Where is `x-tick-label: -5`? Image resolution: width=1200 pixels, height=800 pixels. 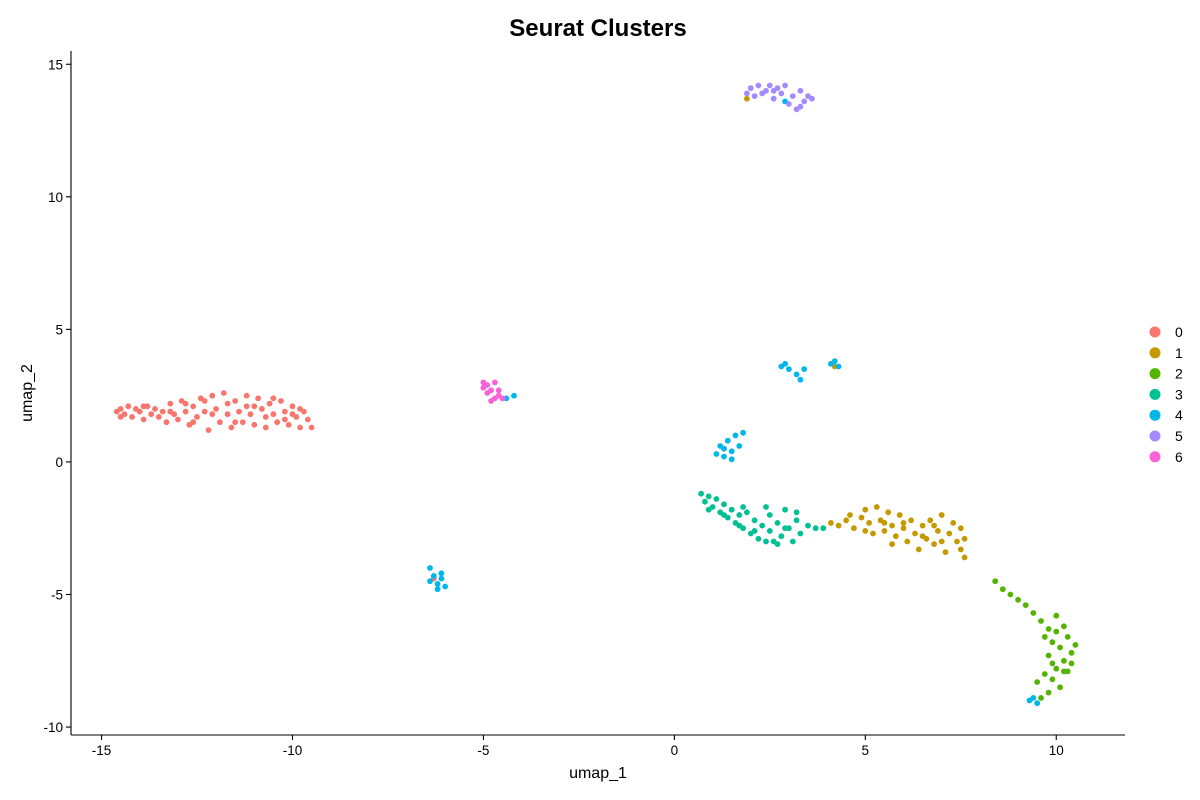
x-tick-label: -5 is located at coordinates (483, 750).